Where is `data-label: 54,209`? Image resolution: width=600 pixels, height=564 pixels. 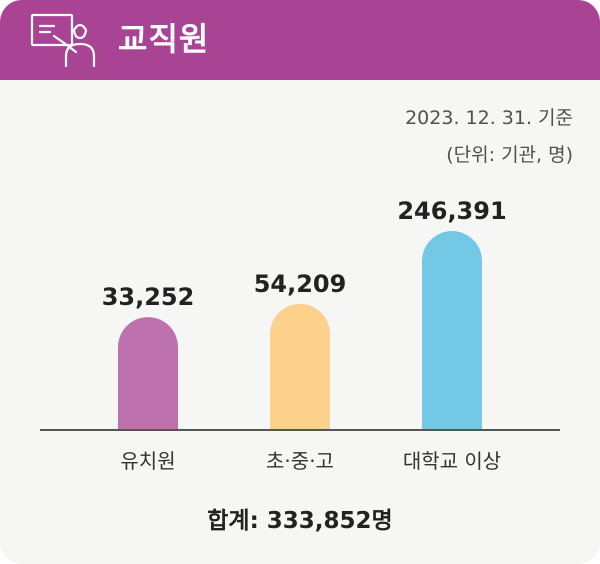 data-label: 54,209 is located at coordinates (300, 284).